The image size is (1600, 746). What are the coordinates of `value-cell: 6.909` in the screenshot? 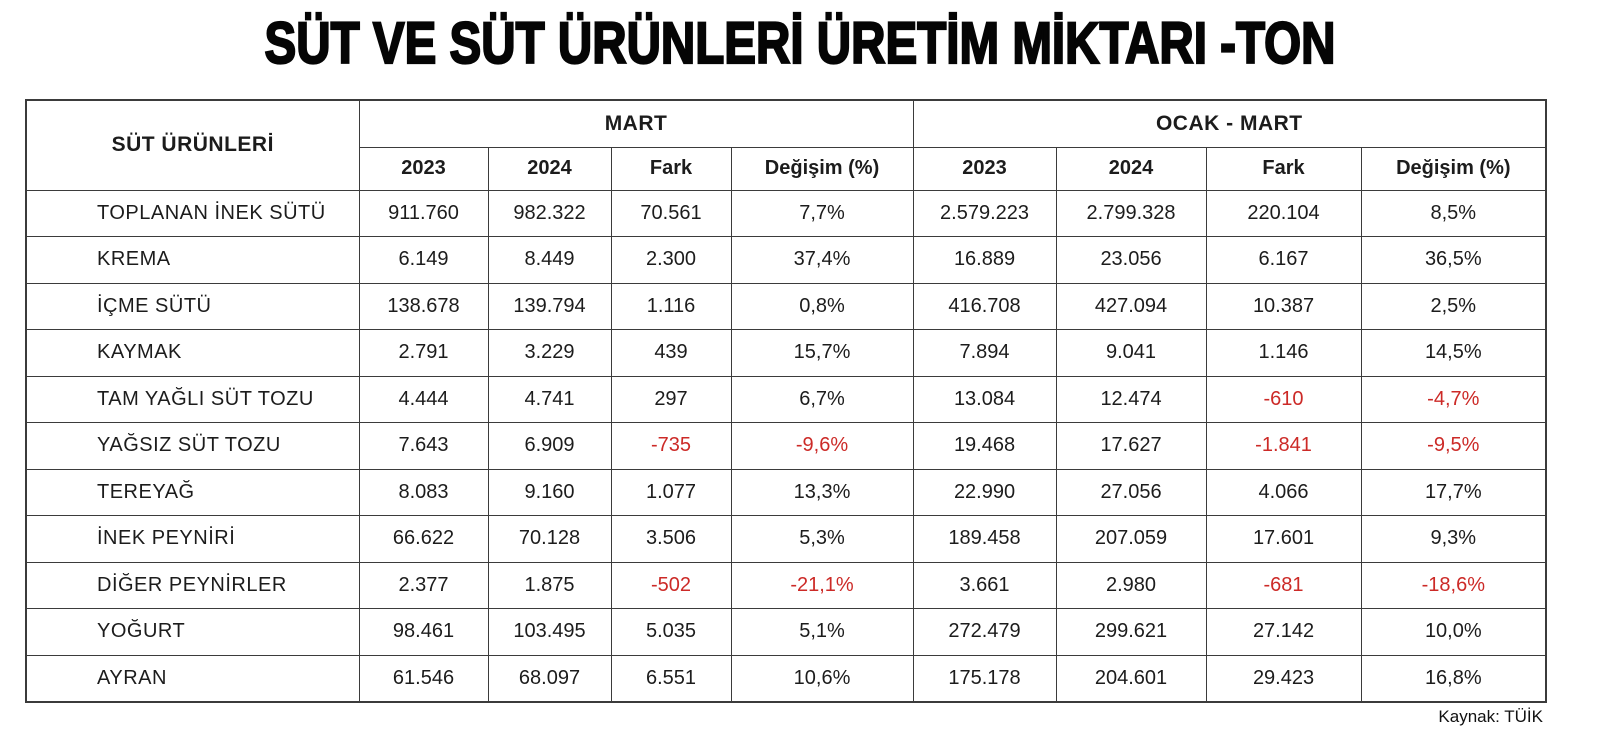 It's located at (549, 446).